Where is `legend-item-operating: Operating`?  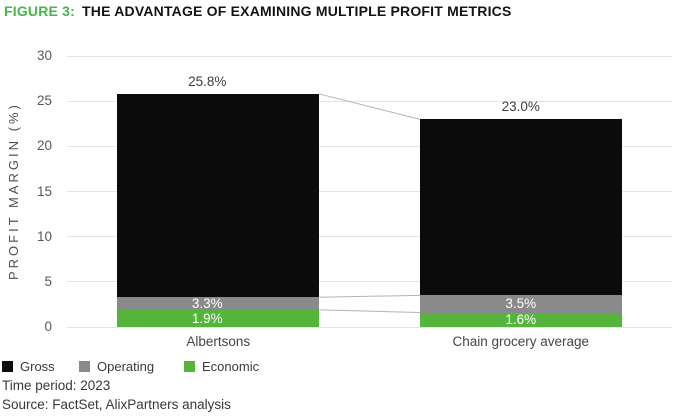
legend-item-operating: Operating is located at coordinates (117, 366).